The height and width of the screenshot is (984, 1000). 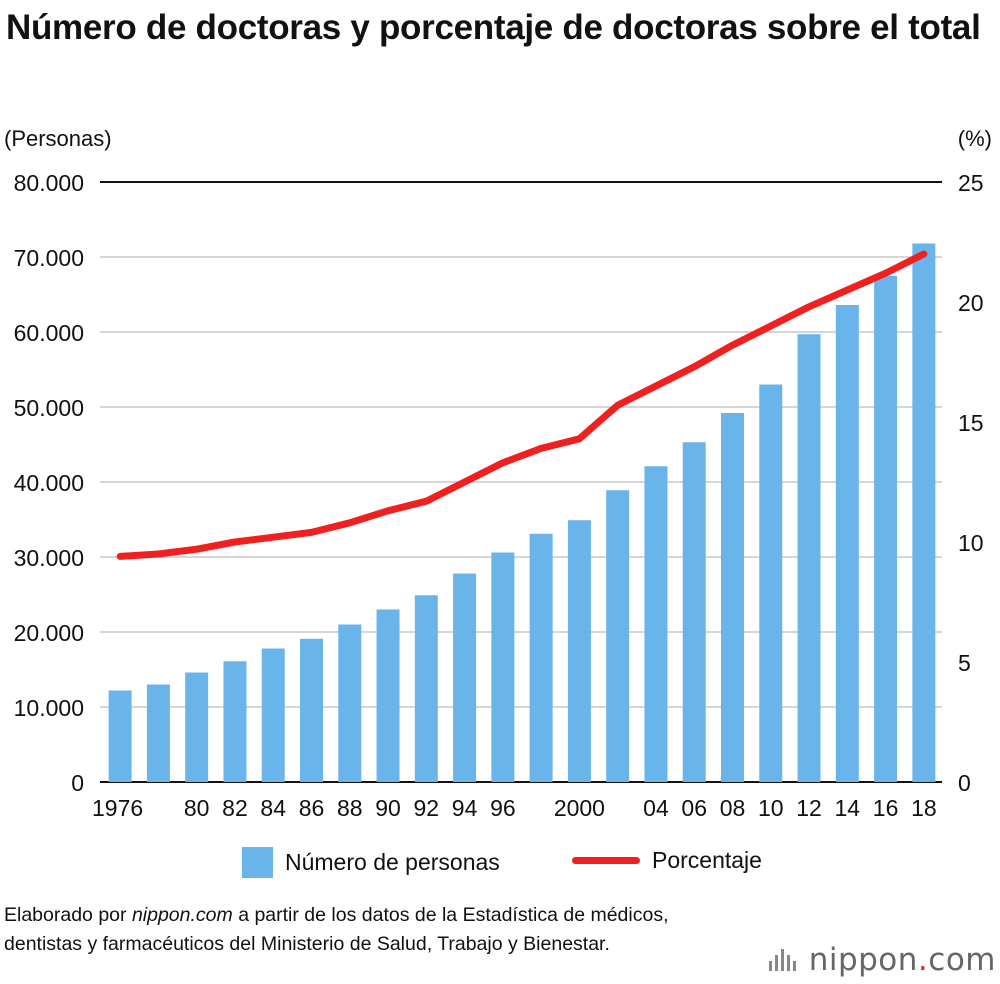 What do you see at coordinates (65, 915) in the screenshot?
I see `source-prefix: Elaborado por` at bounding box center [65, 915].